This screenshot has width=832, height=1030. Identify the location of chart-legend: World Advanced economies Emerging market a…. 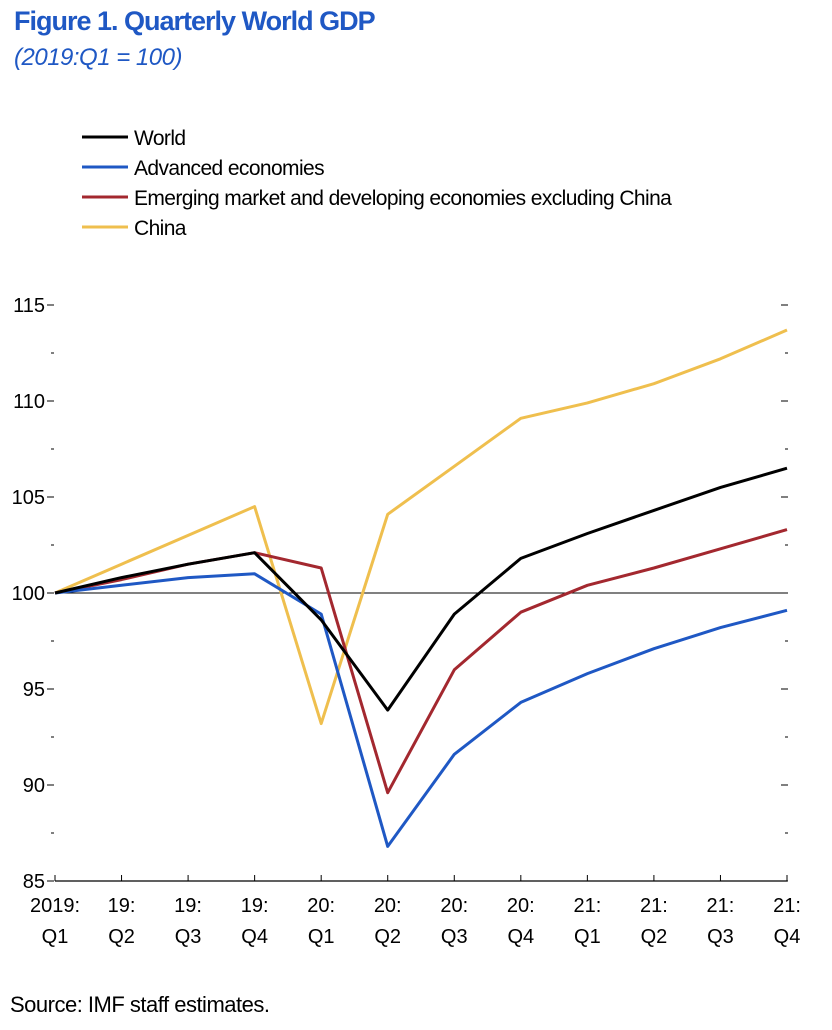
(377, 183).